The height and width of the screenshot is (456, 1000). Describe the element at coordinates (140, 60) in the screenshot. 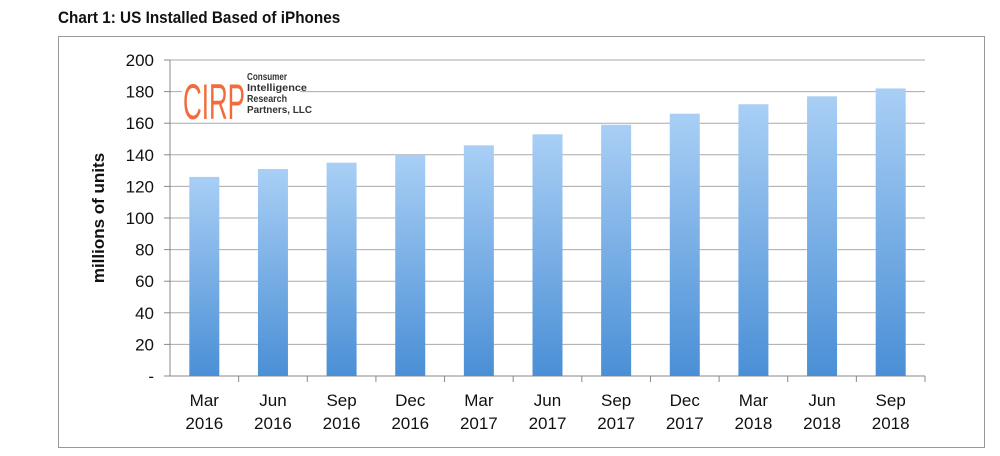

I see `y-tick-label: 200` at that location.